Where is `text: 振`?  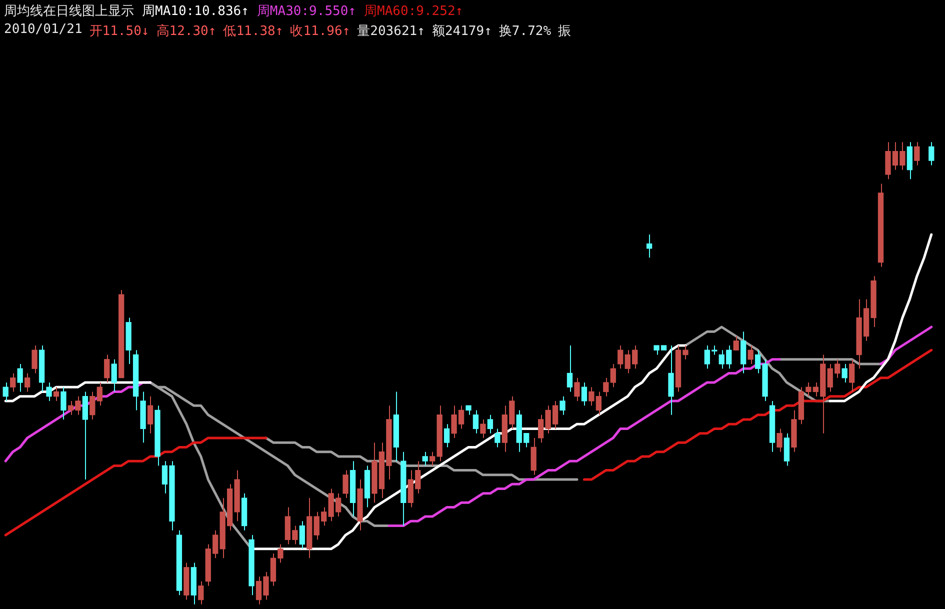
text: 振 is located at coordinates (565, 31).